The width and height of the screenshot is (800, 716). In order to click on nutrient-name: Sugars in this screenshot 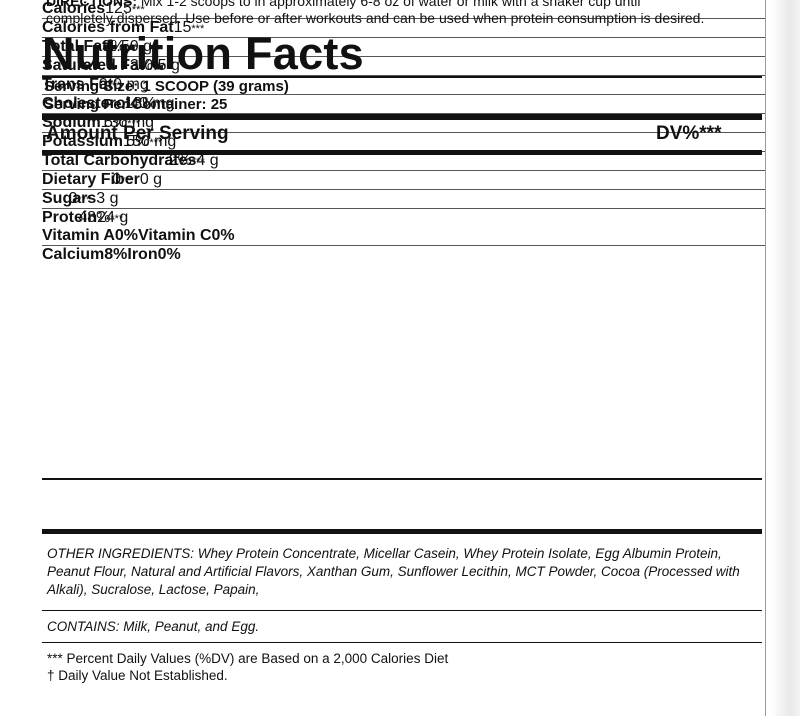, I will do `click(69, 198)`.